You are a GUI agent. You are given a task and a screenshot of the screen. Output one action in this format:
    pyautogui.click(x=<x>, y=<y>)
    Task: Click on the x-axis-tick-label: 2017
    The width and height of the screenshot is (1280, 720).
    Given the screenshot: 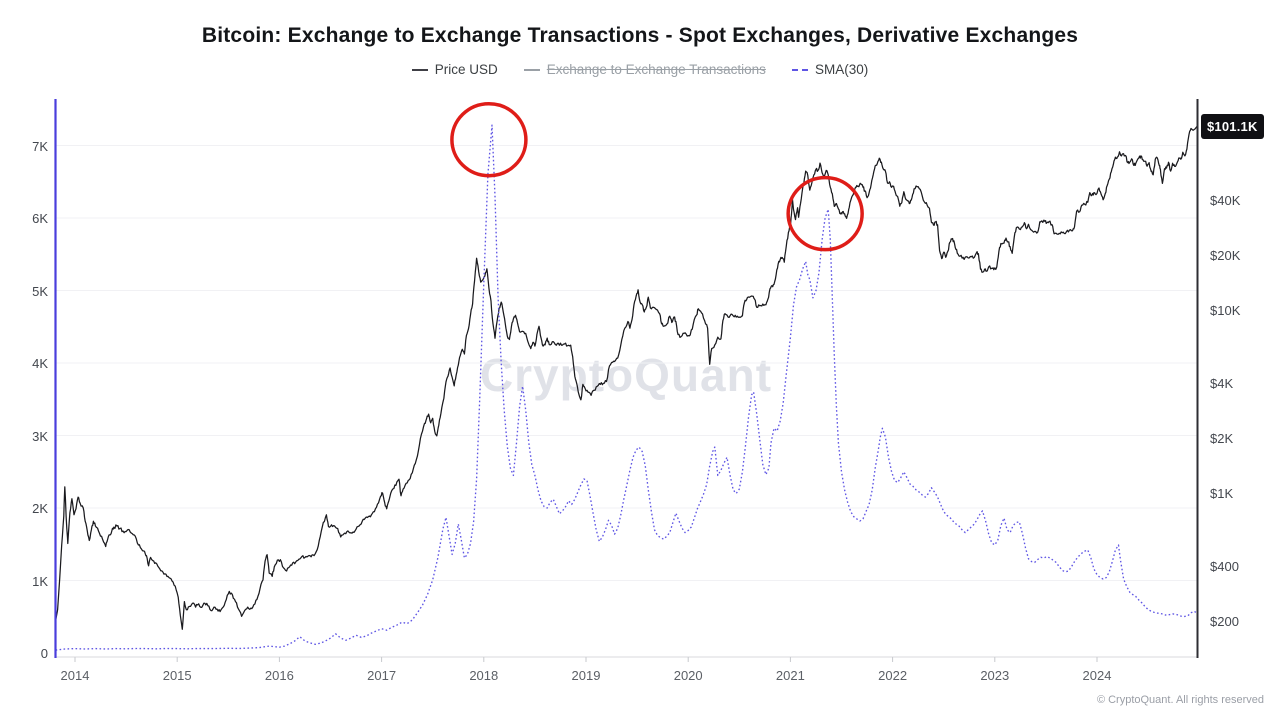 What is the action you would take?
    pyautogui.click(x=382, y=675)
    